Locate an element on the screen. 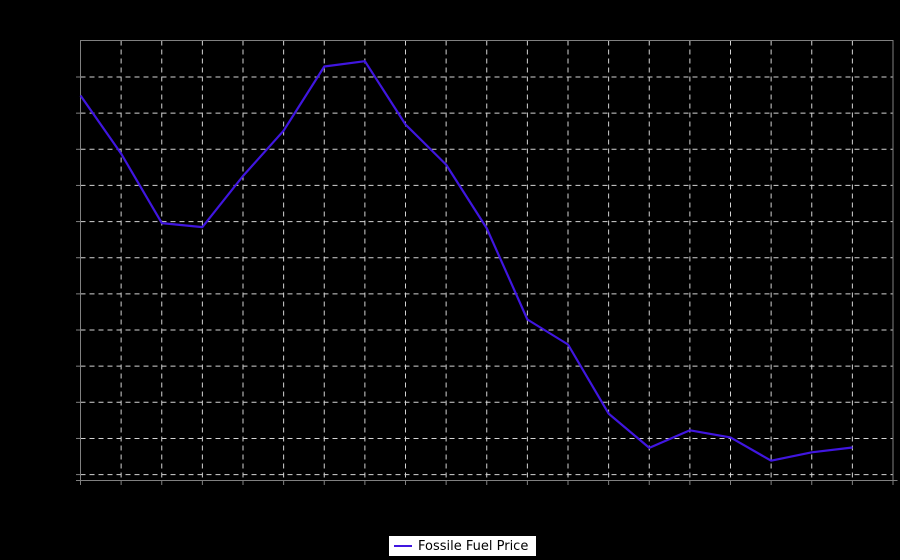 The width and height of the screenshot is (900, 560). legend: Fossile Fuel Price is located at coordinates (463, 546).